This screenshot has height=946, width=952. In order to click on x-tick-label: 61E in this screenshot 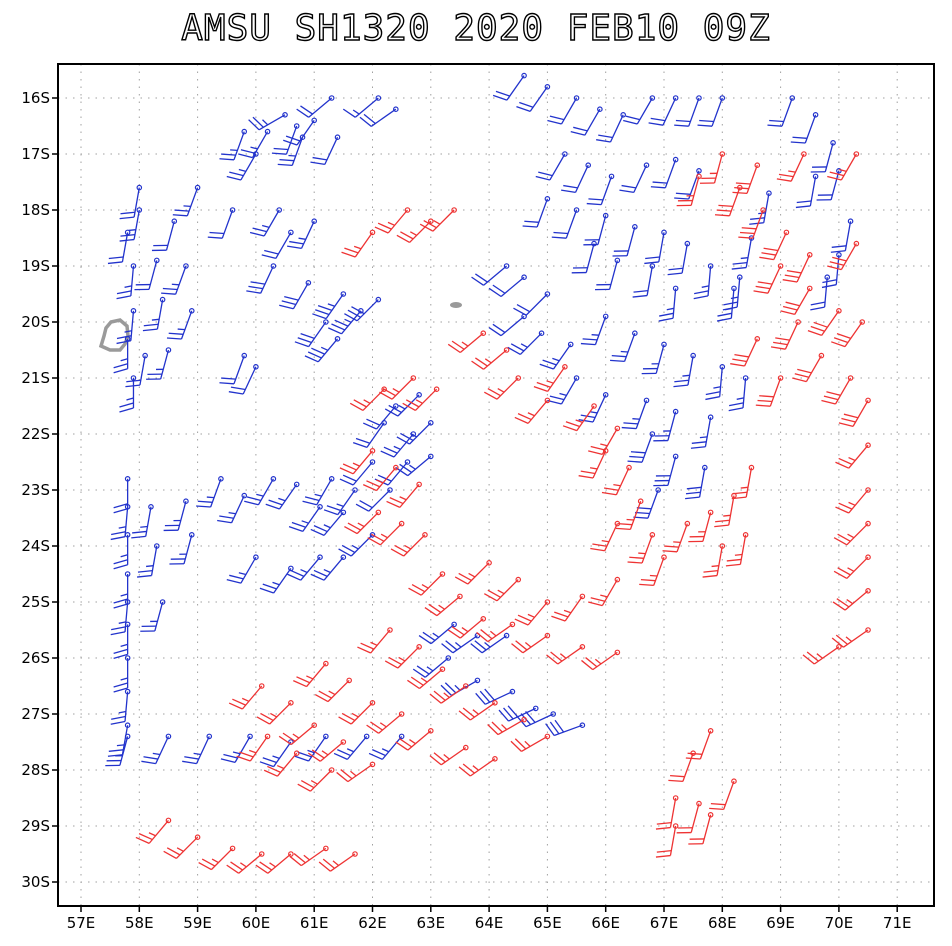, I will do `click(314, 923)`.